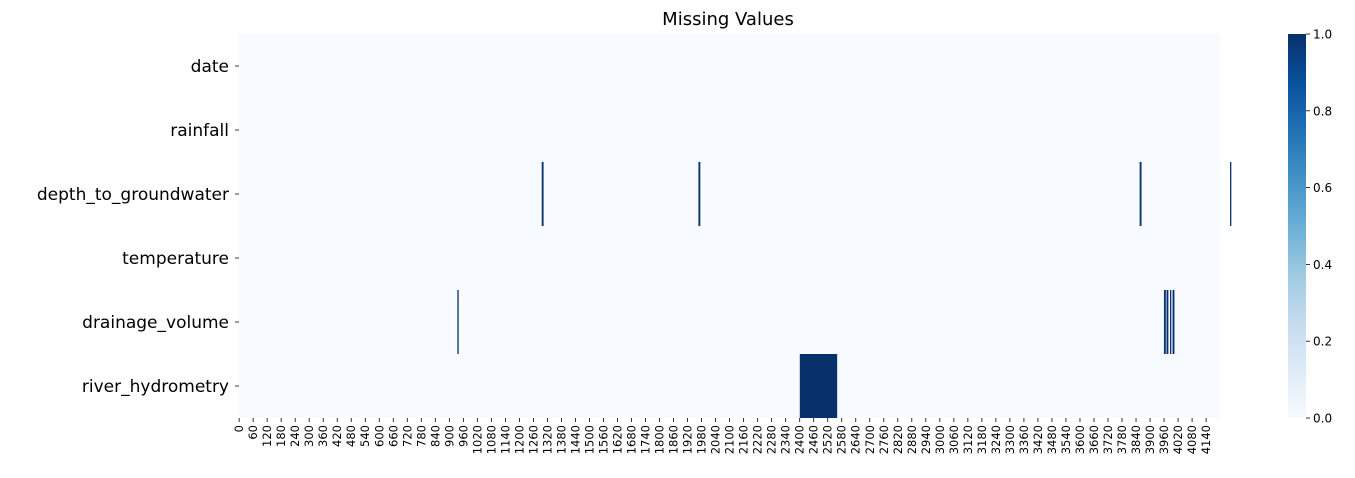 The image size is (1355, 478). What do you see at coordinates (688, 439) in the screenshot?
I see `x-tick-label: 1920` at bounding box center [688, 439].